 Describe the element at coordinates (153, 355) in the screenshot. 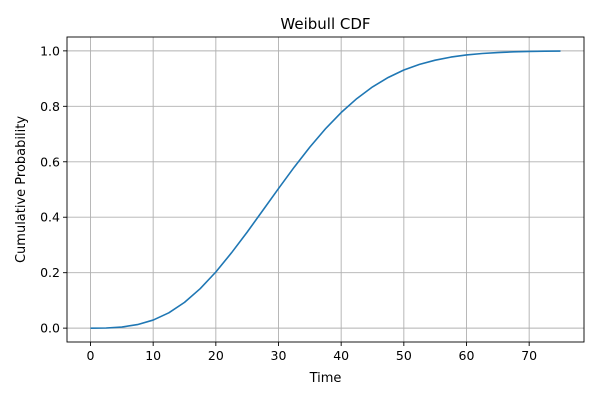

I see `x-tick-label: 10` at that location.